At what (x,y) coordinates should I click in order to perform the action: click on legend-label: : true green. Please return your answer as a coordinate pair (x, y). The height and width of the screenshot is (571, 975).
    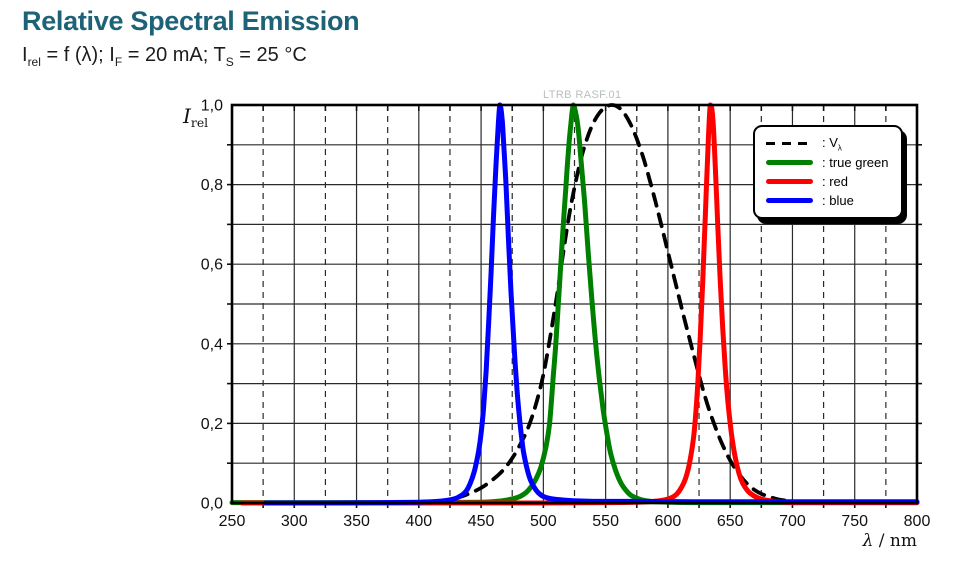
    Looking at the image, I should click on (855, 162).